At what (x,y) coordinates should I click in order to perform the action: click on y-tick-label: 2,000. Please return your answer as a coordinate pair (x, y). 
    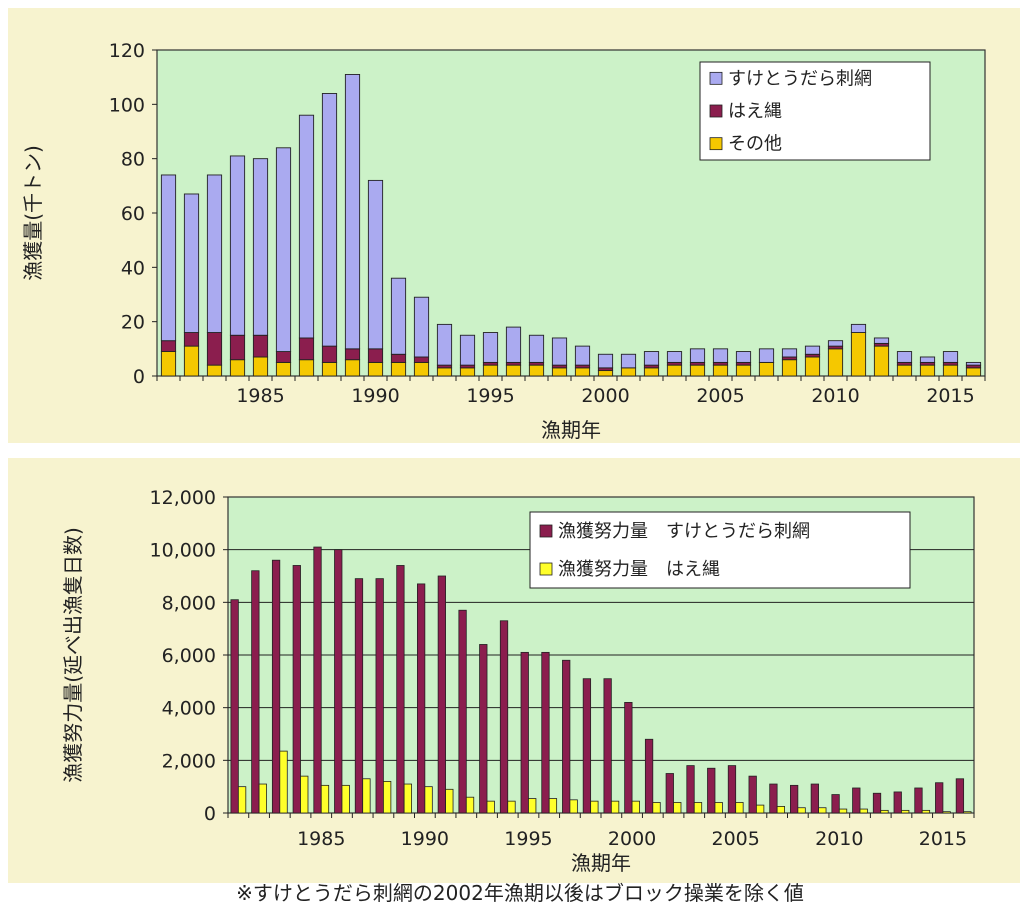
    Looking at the image, I should click on (189, 761).